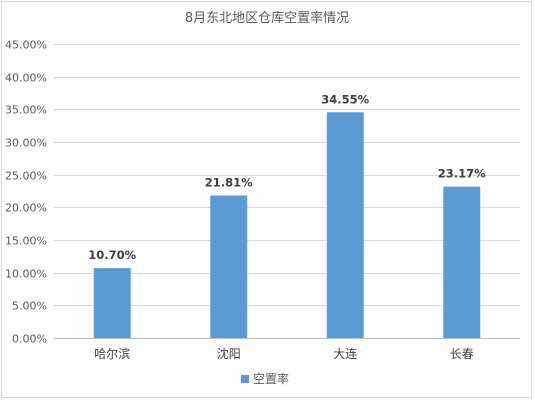 Image resolution: width=535 pixels, height=401 pixels. What do you see at coordinates (26, 45) in the screenshot?
I see `y-tick-label: 45.00%` at bounding box center [26, 45].